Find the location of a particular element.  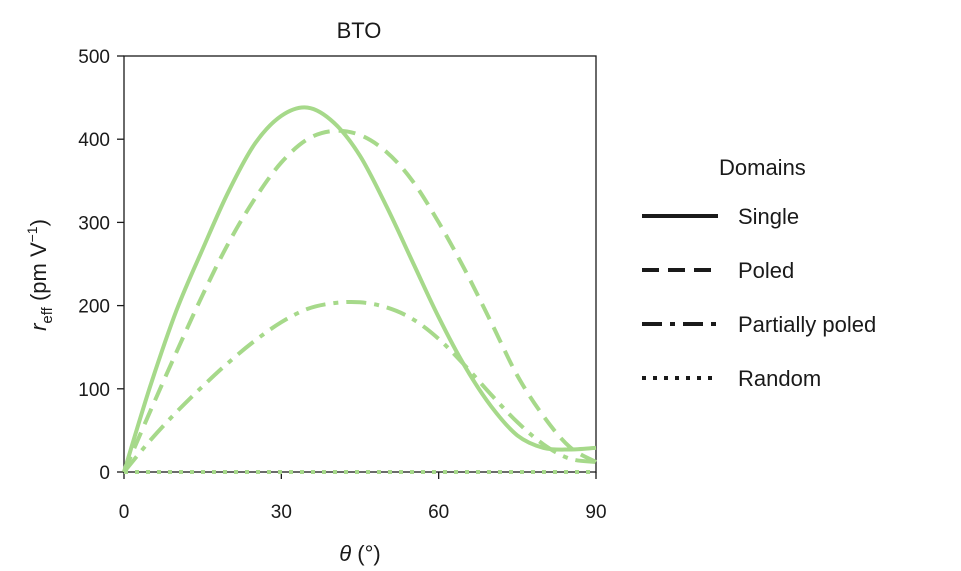

y-axis-unit-post: ) is located at coordinates (38, 222).